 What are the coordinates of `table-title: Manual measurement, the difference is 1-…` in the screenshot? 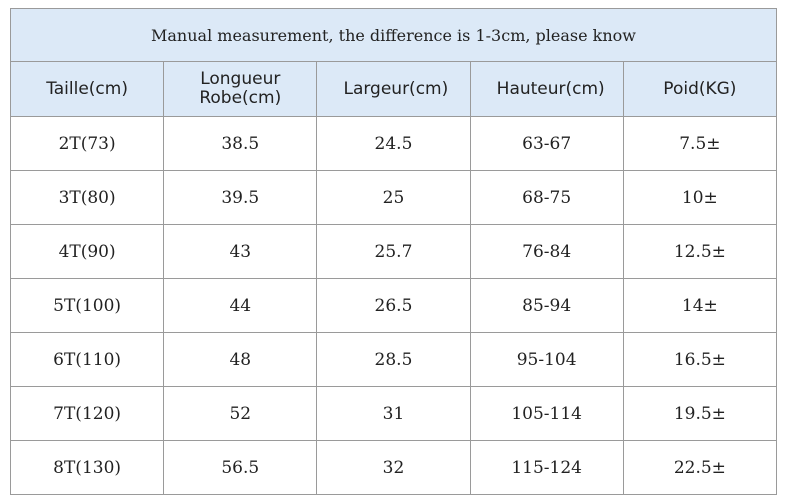 It's located at (393, 35).